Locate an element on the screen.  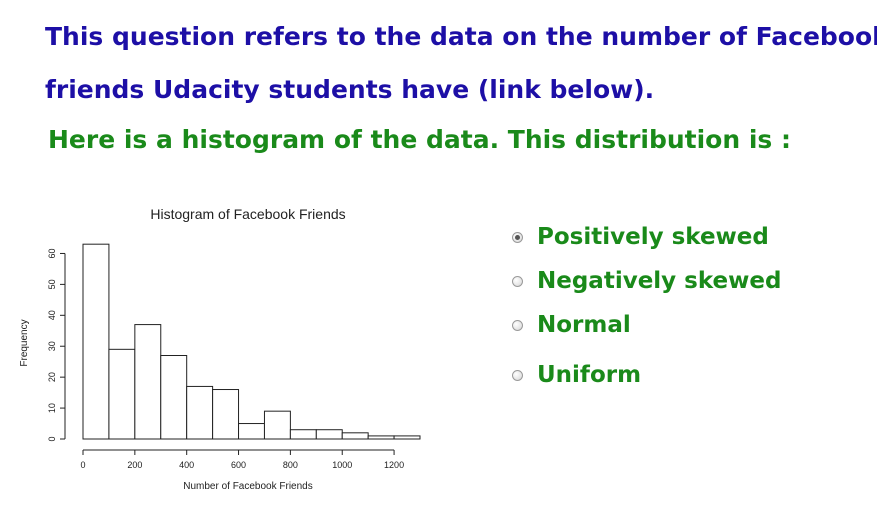
y-axis: 0 10 20 30 40 50 60 is located at coordinates (56, 345).